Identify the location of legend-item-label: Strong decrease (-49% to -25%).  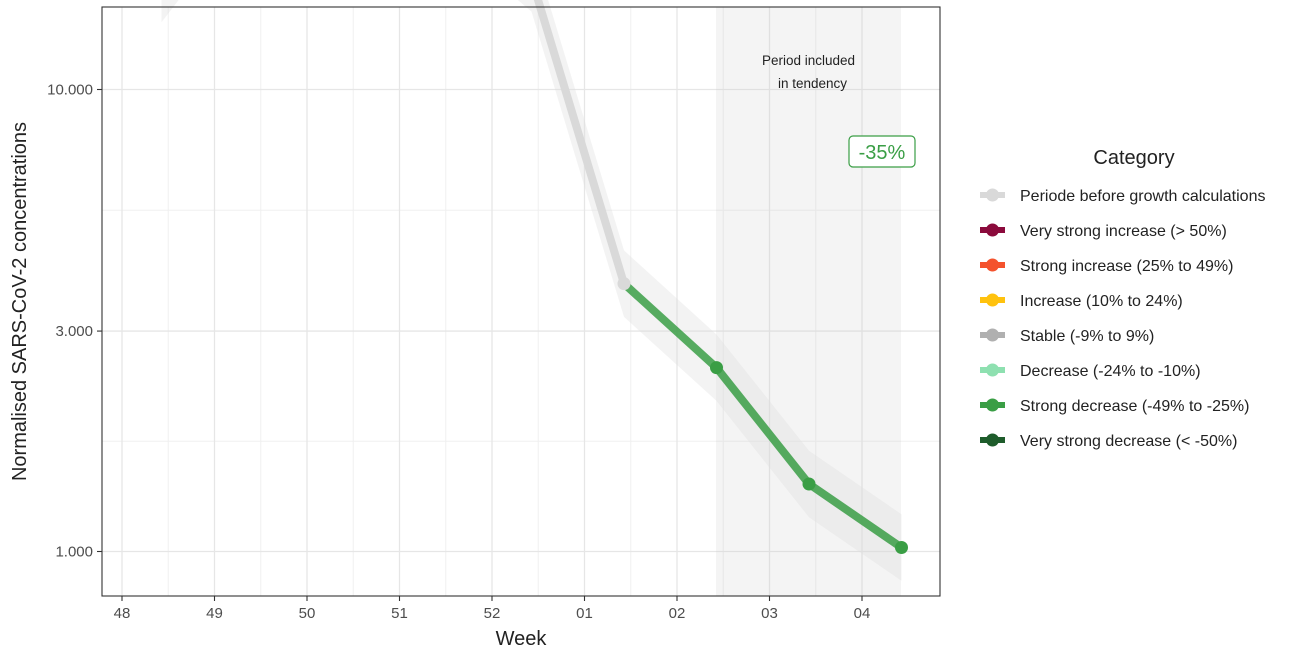
(1134, 406).